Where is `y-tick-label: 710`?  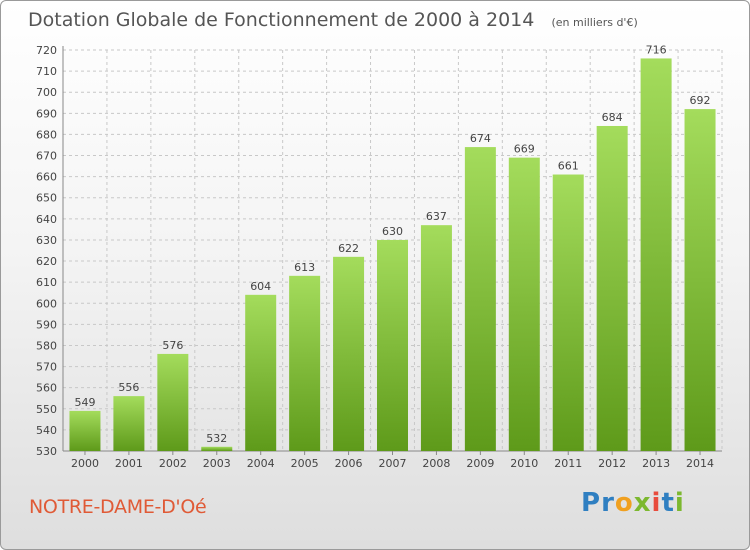
y-tick-label: 710 is located at coordinates (46, 71).